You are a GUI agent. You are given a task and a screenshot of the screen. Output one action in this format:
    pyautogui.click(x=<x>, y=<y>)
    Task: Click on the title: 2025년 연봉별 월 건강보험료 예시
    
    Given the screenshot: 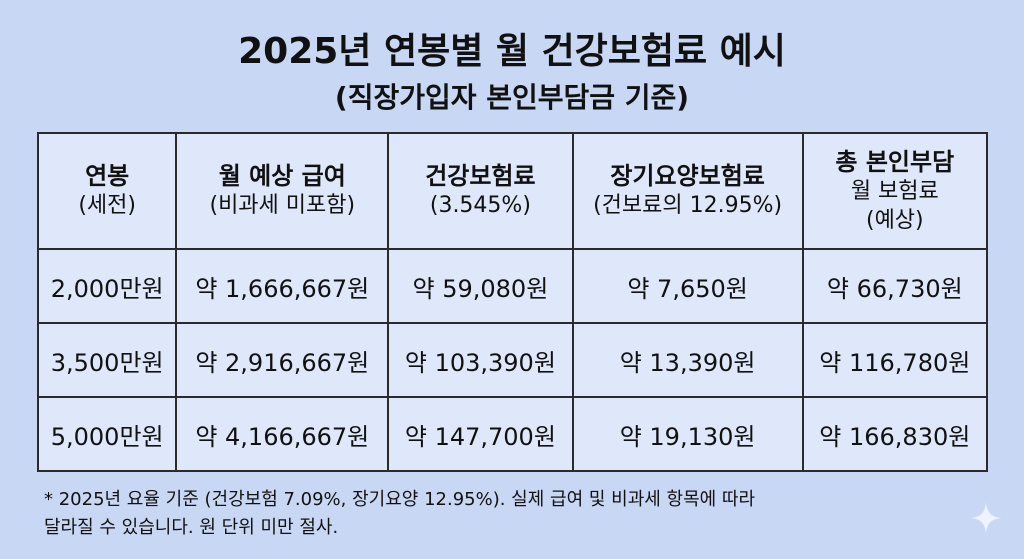 What is the action you would take?
    pyautogui.click(x=512, y=51)
    